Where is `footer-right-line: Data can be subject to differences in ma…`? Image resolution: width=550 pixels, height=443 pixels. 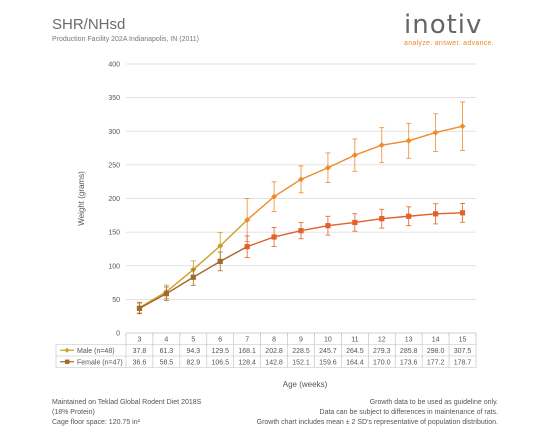
footer-right-line: Data can be subject to differences in ma… is located at coordinates (408, 412).